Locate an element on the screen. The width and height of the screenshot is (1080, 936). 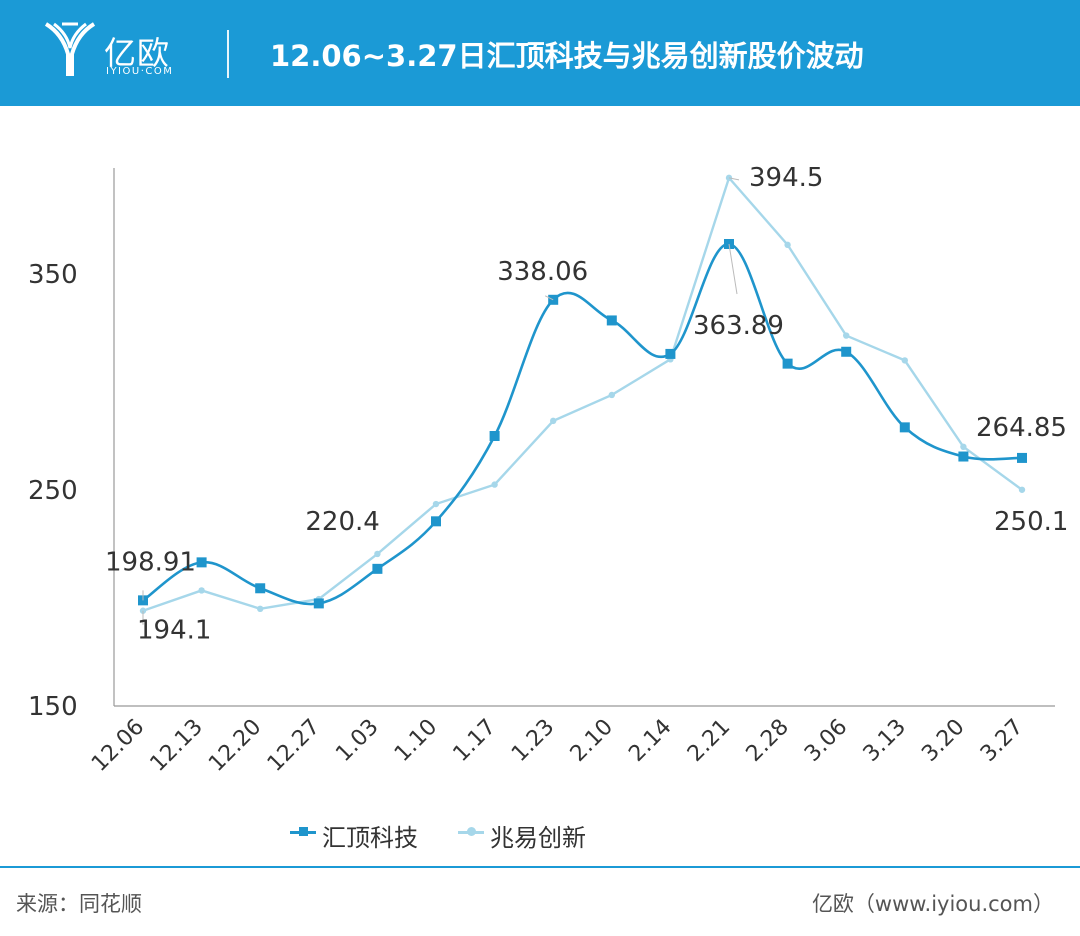
legend-marker-square-icon is located at coordinates (303, 831).